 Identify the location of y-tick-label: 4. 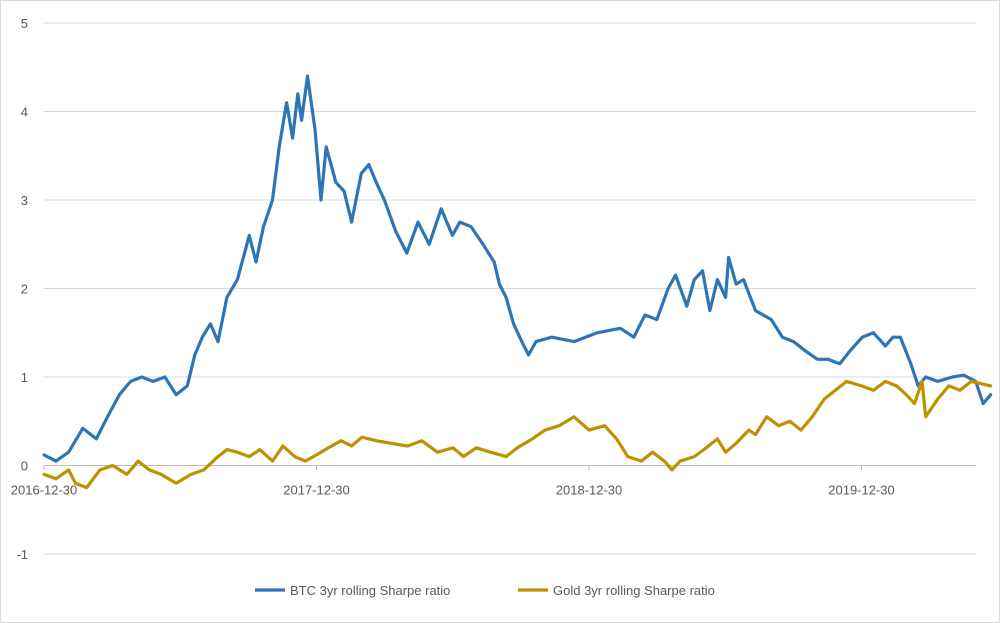
(24, 112).